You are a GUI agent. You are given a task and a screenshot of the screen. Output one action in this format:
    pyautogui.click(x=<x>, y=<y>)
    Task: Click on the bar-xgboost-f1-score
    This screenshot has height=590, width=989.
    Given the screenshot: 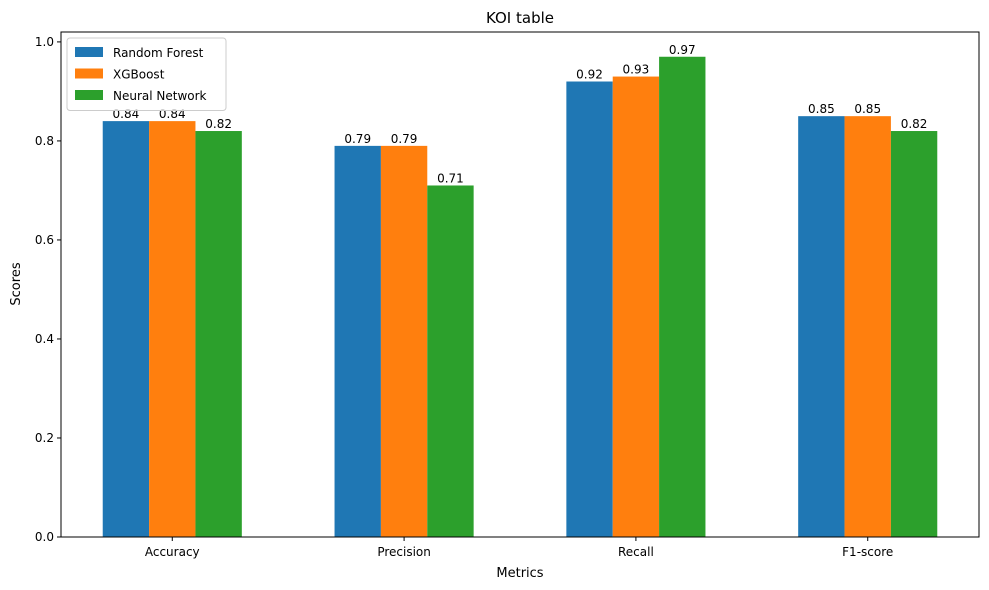 What is the action you would take?
    pyautogui.click(x=867, y=327)
    